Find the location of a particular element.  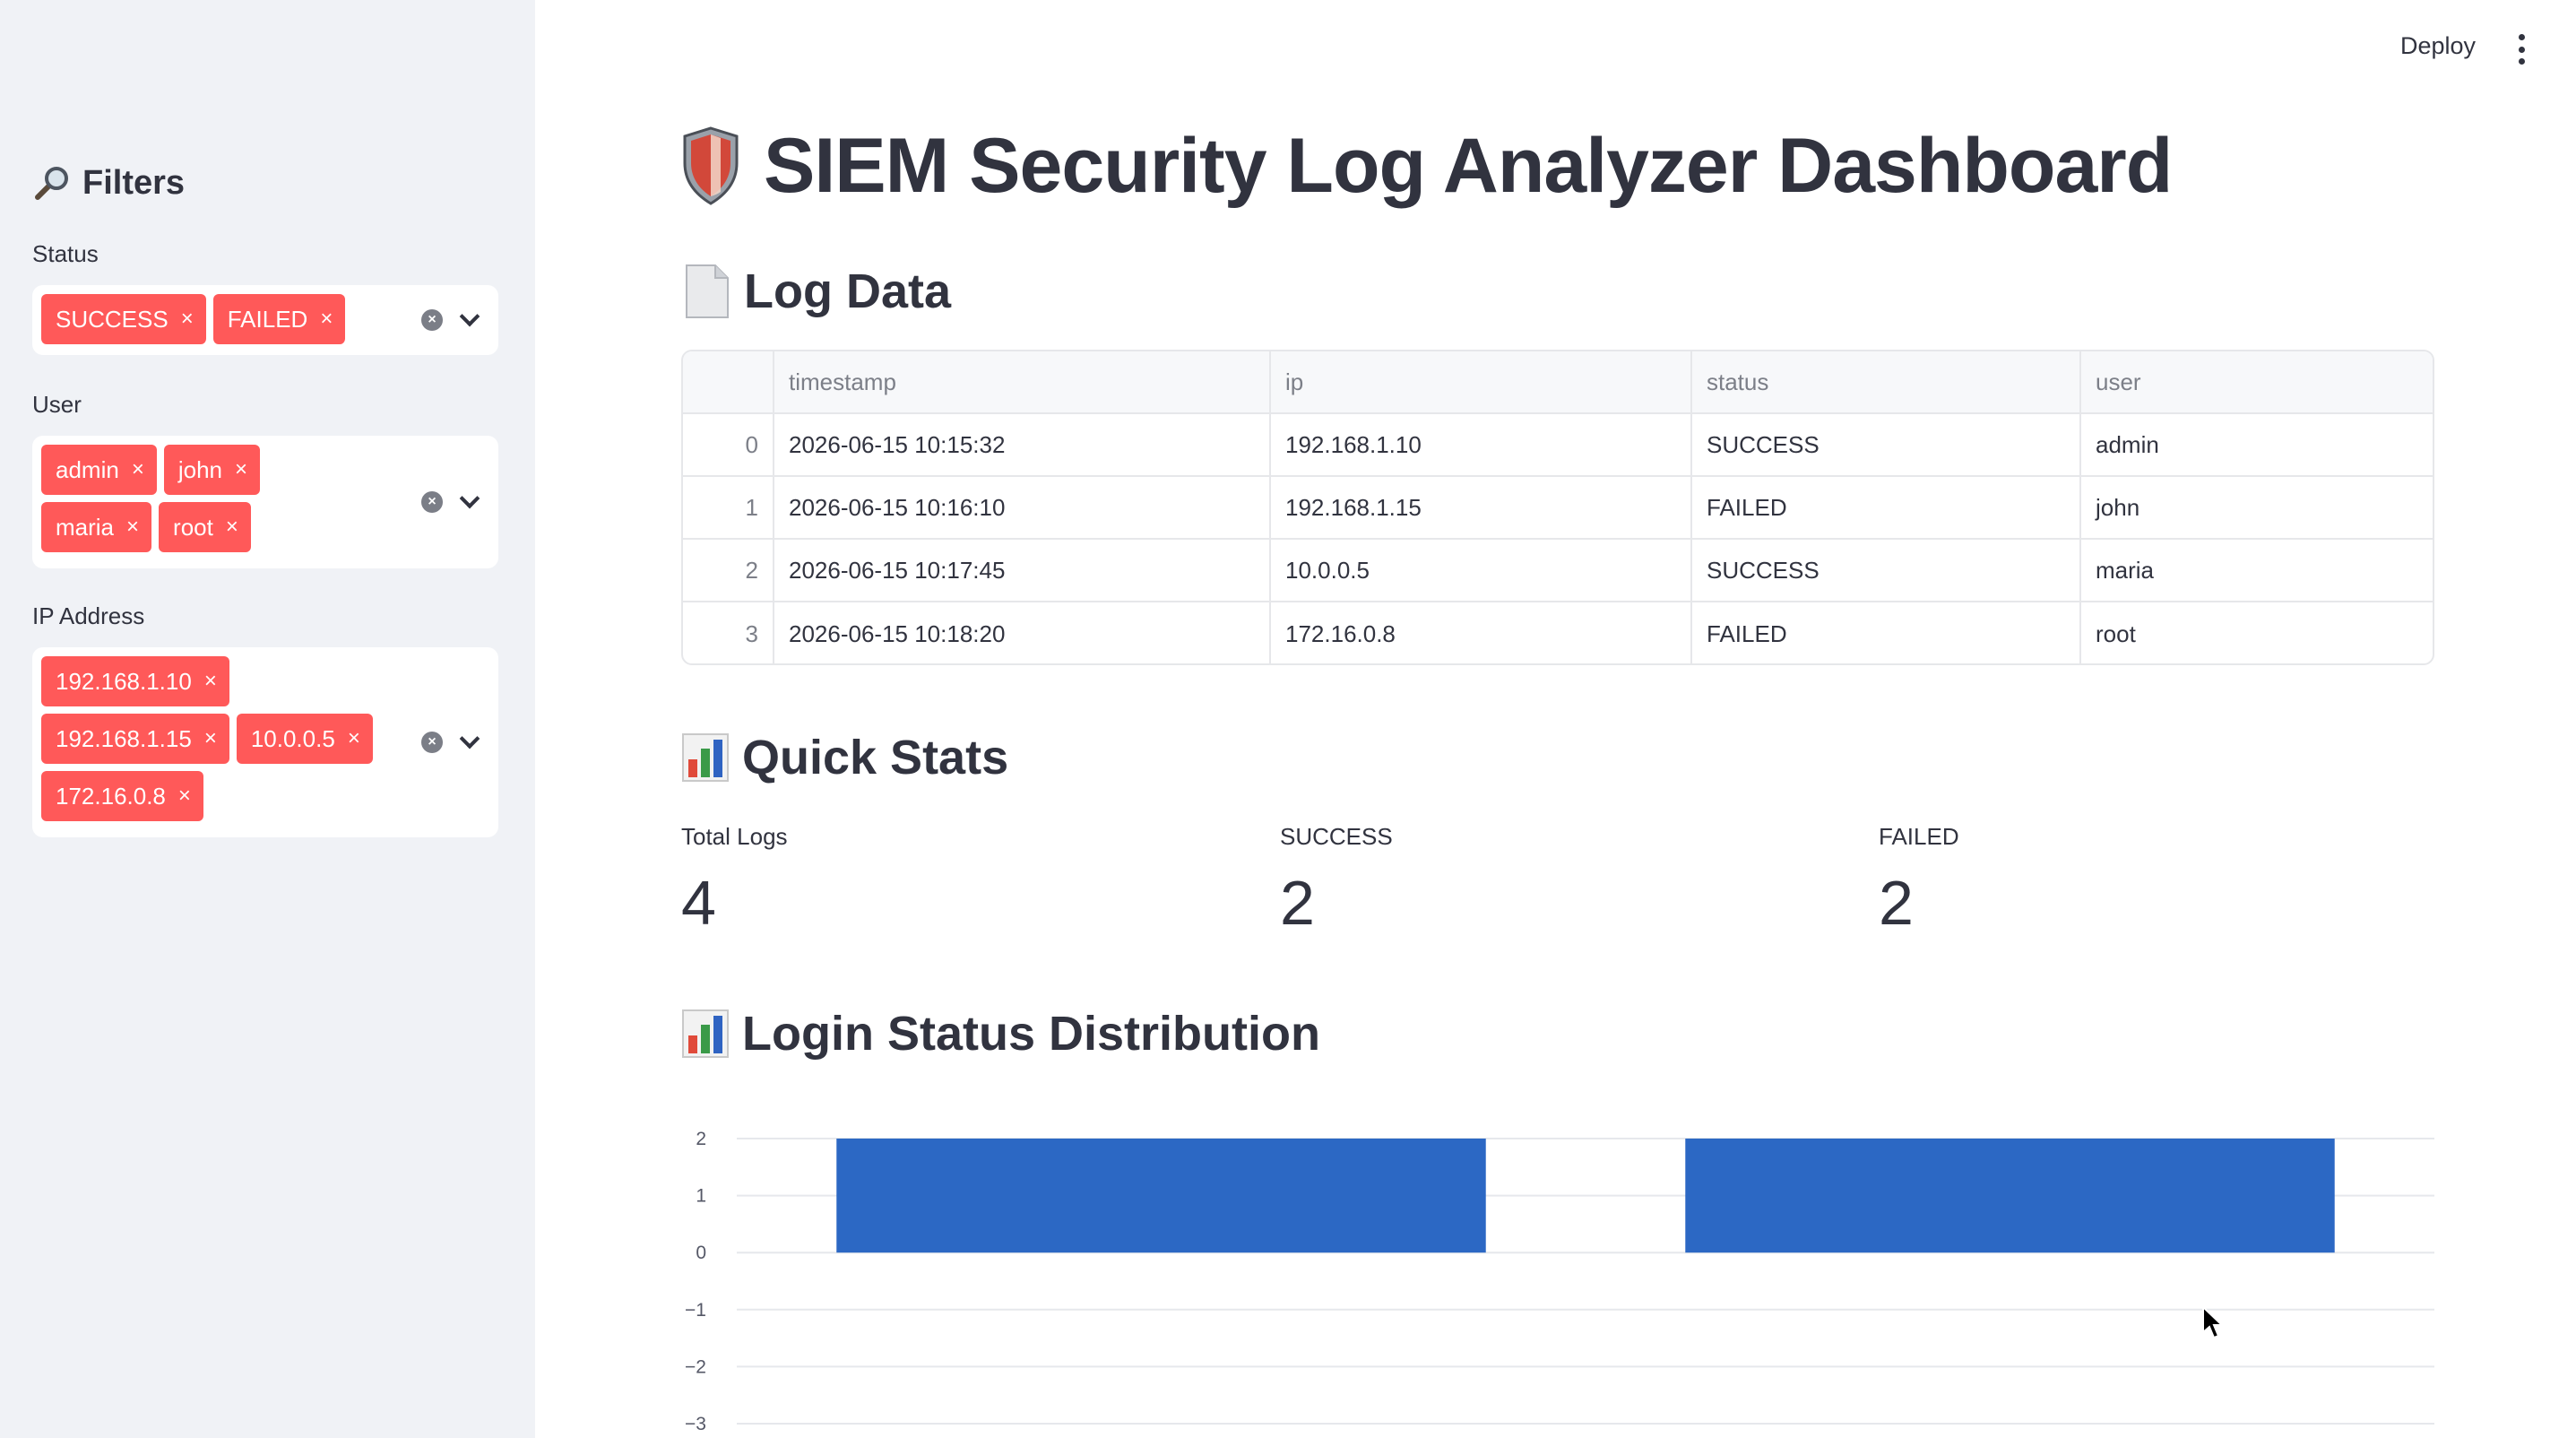

column-header-ip: ip is located at coordinates (1481, 381).